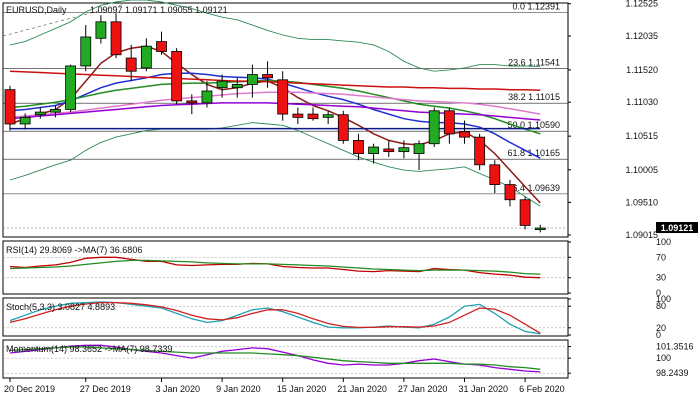 The height and width of the screenshot is (405, 700). Describe the element at coordinates (362, 389) in the screenshot. I see `time-tick-label: 21 Jan 2020` at that location.